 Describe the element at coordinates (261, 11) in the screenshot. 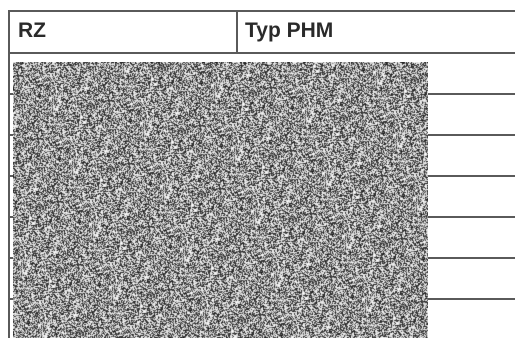

I see `table-top-border` at that location.